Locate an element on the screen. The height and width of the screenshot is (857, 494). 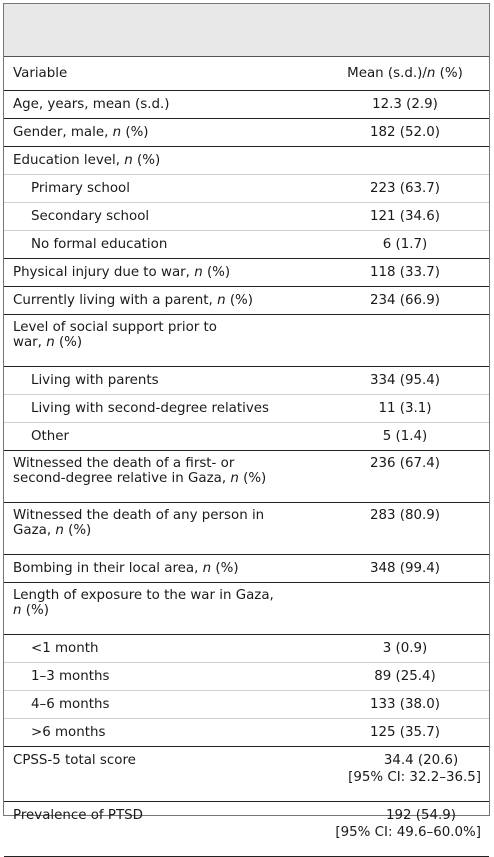
row-value-main: 192 (54.9) is located at coordinates (421, 815).